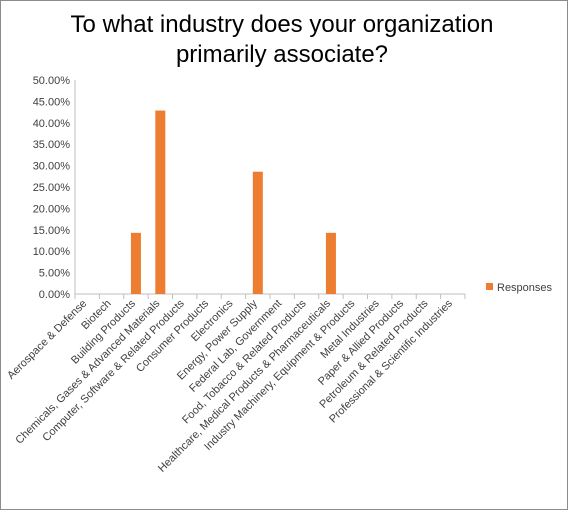  I want to click on y-tick-label: 10.00%, so click(52, 252).